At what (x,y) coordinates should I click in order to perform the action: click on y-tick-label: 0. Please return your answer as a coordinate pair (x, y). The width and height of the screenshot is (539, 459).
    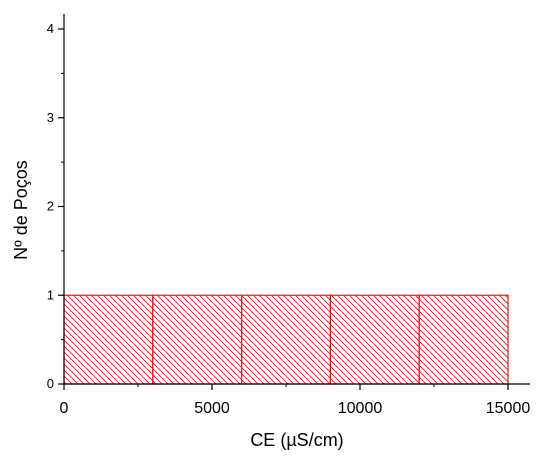
    Looking at the image, I should click on (50, 383).